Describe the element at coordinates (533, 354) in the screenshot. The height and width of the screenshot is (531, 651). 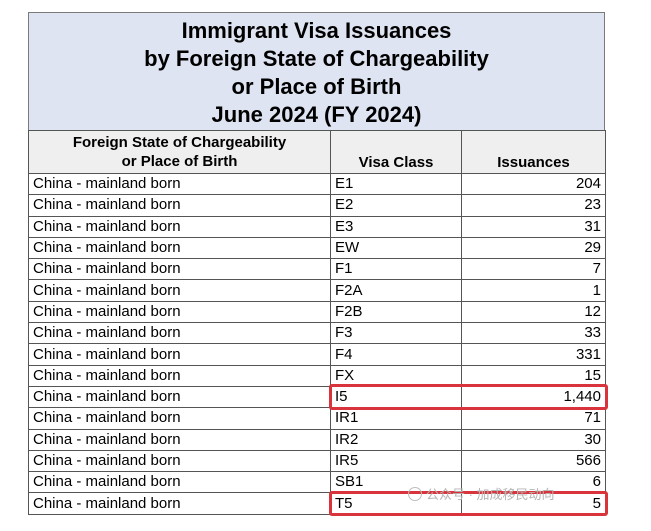
I see `issuances-cell: 331` at that location.